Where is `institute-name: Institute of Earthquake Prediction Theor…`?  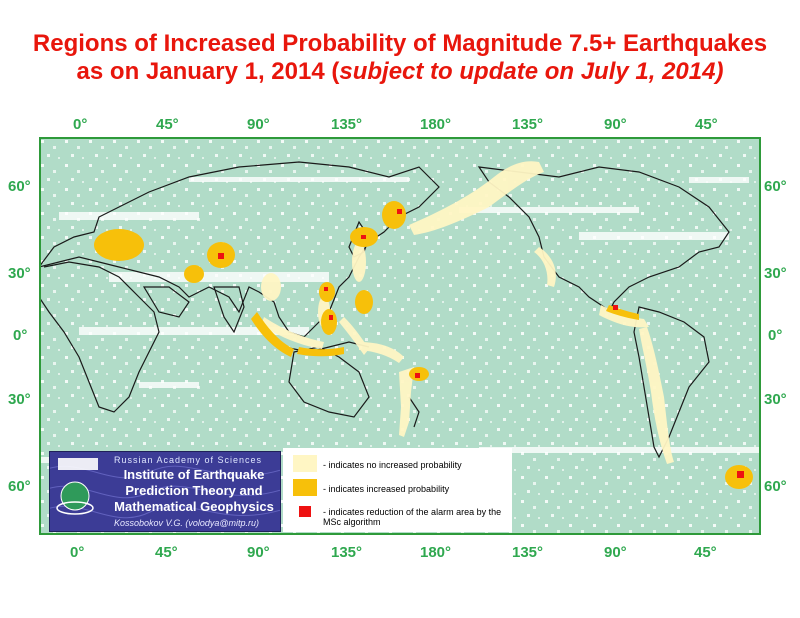 institute-name: Institute of Earthquake Prediction Theor… is located at coordinates (194, 491).